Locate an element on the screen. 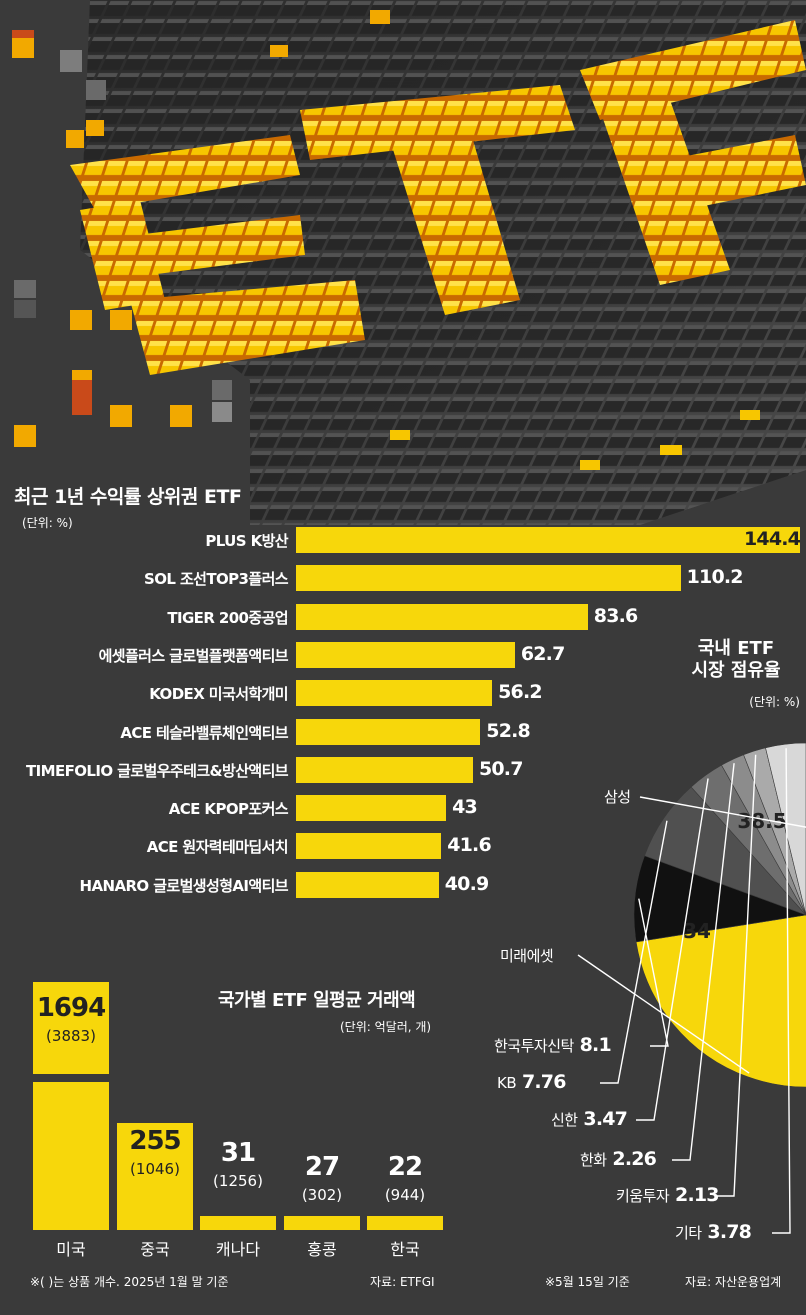 The image size is (806, 1315). pie-label-name: 미래에셋 is located at coordinates (527, 956).